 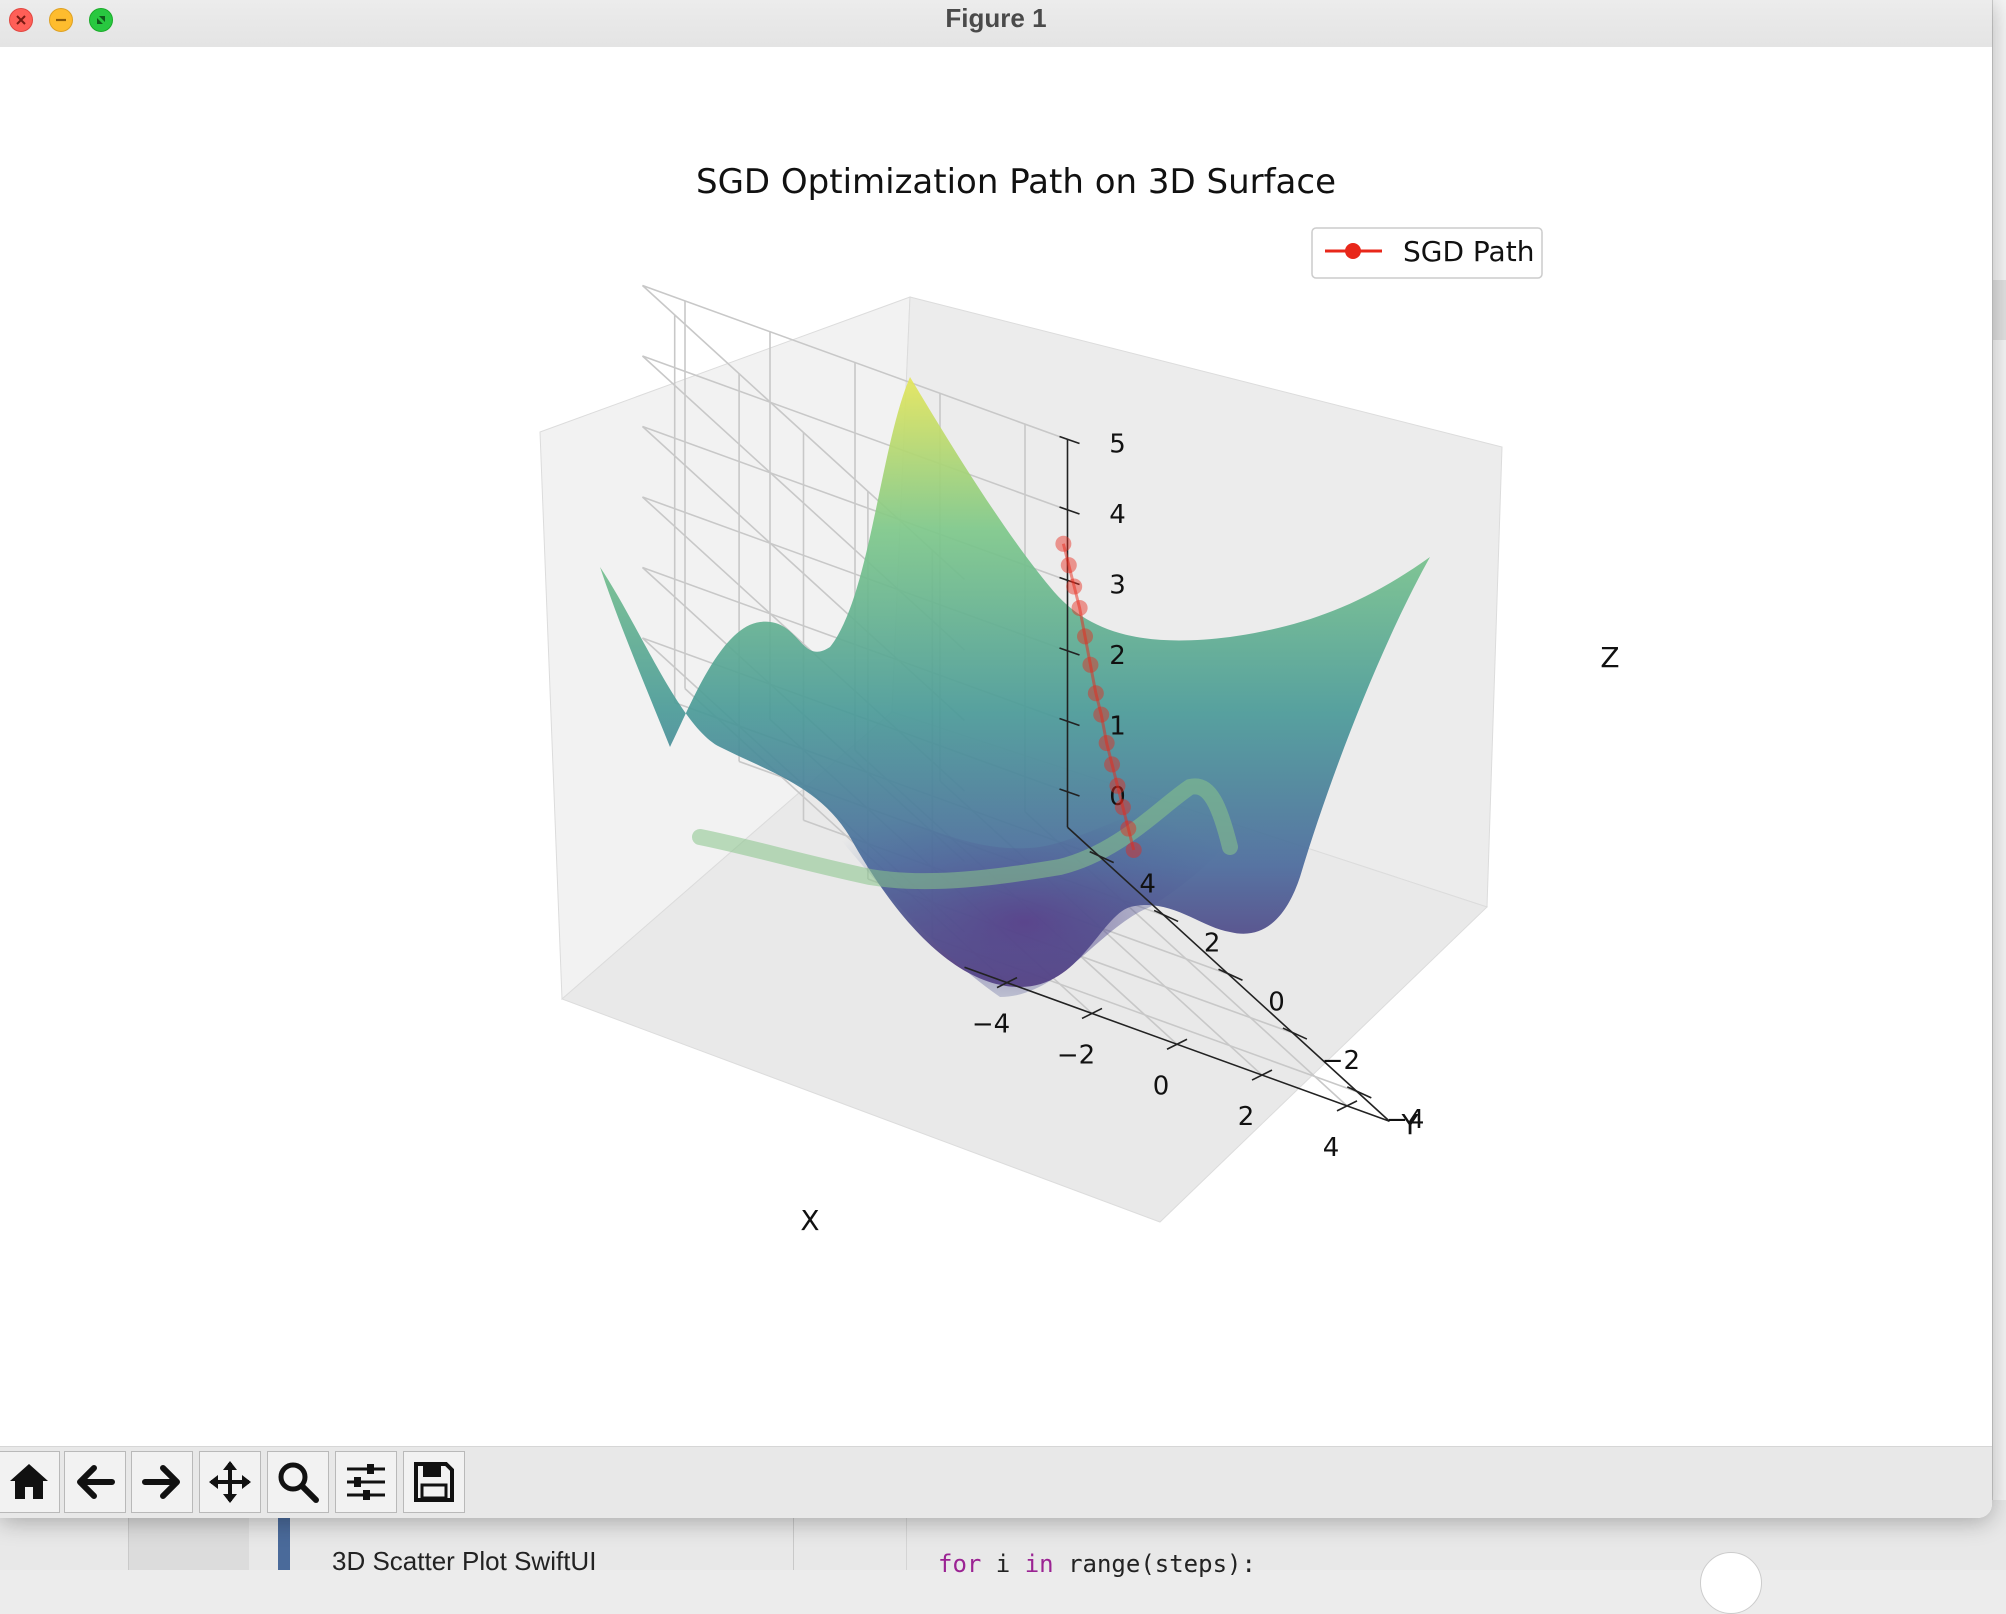 I want to click on axes, so click(x=1177, y=779).